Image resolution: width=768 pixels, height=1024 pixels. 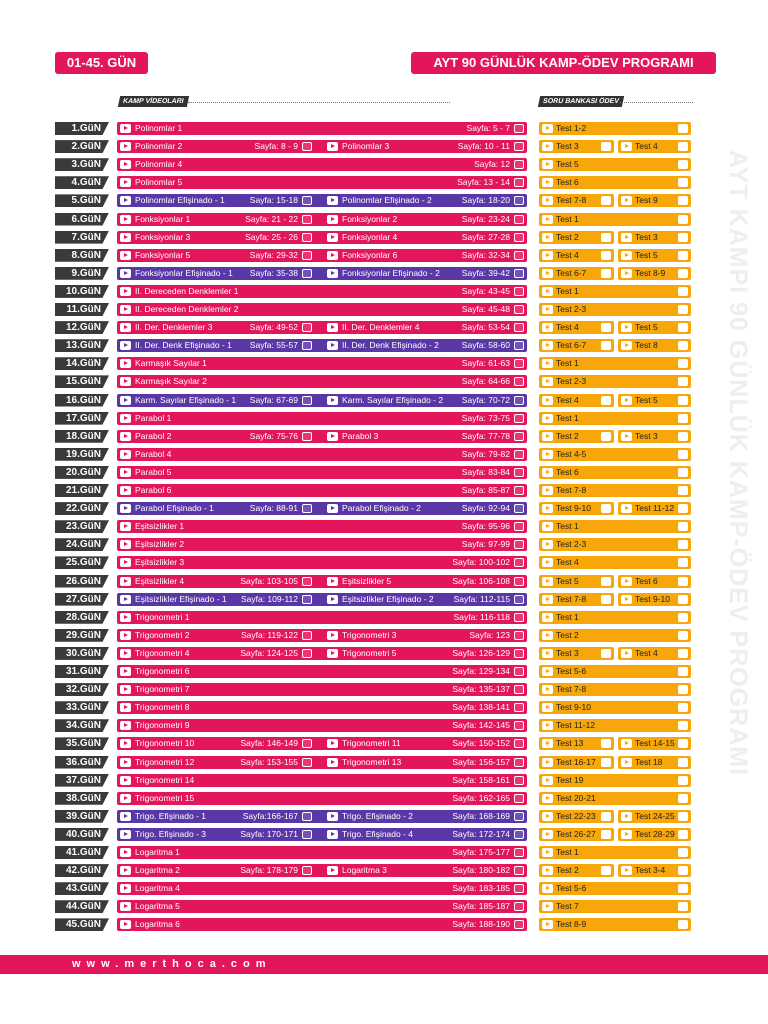 I want to click on test-item: Test 2-3, so click(x=615, y=382).